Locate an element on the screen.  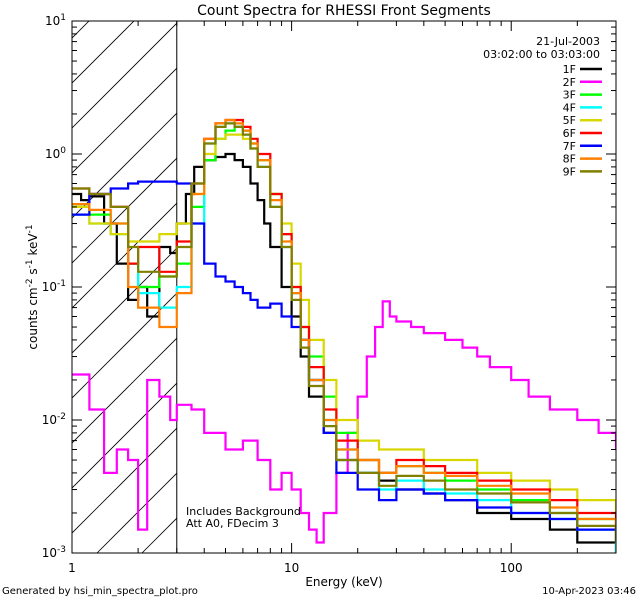
legend-label: 1F is located at coordinates (569, 69).